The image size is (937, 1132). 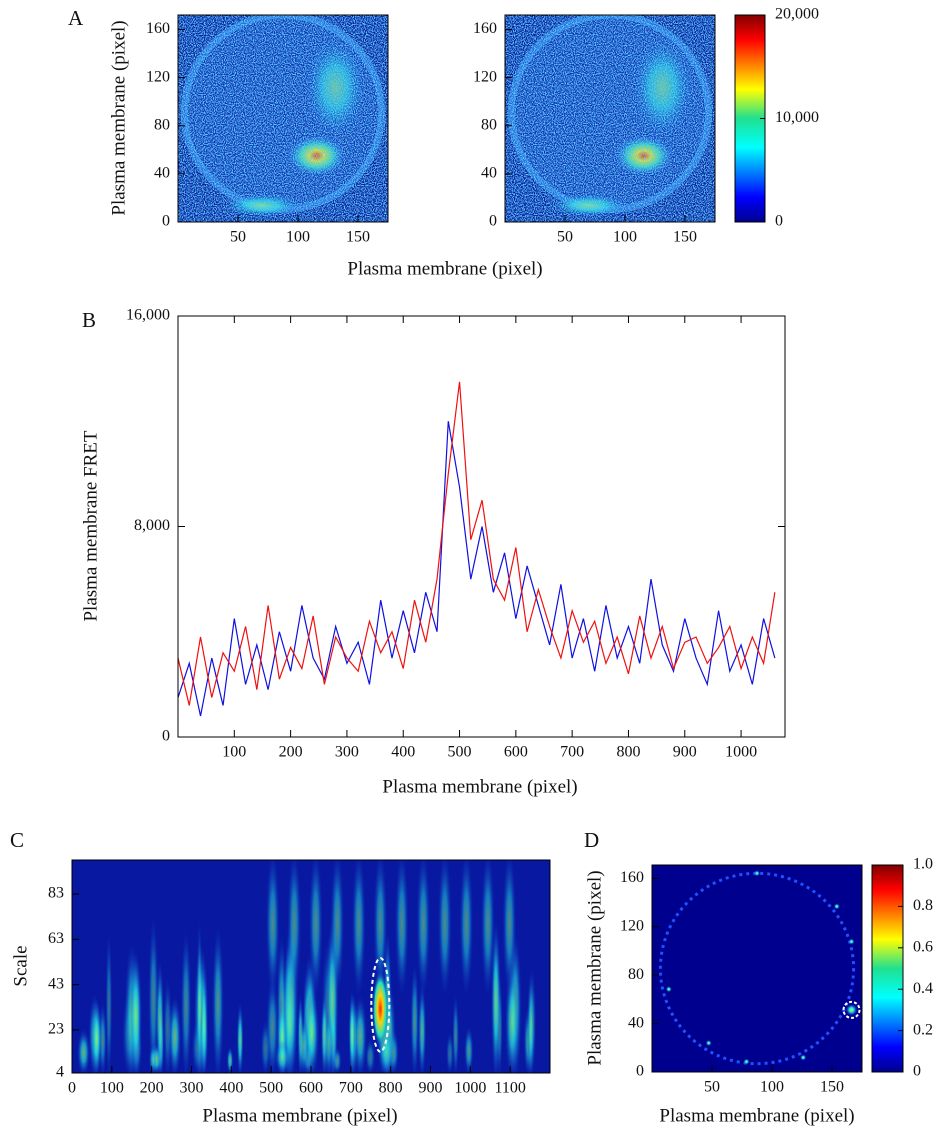 What do you see at coordinates (741, 752) in the screenshot?
I see `x-tick-label: 1000` at bounding box center [741, 752].